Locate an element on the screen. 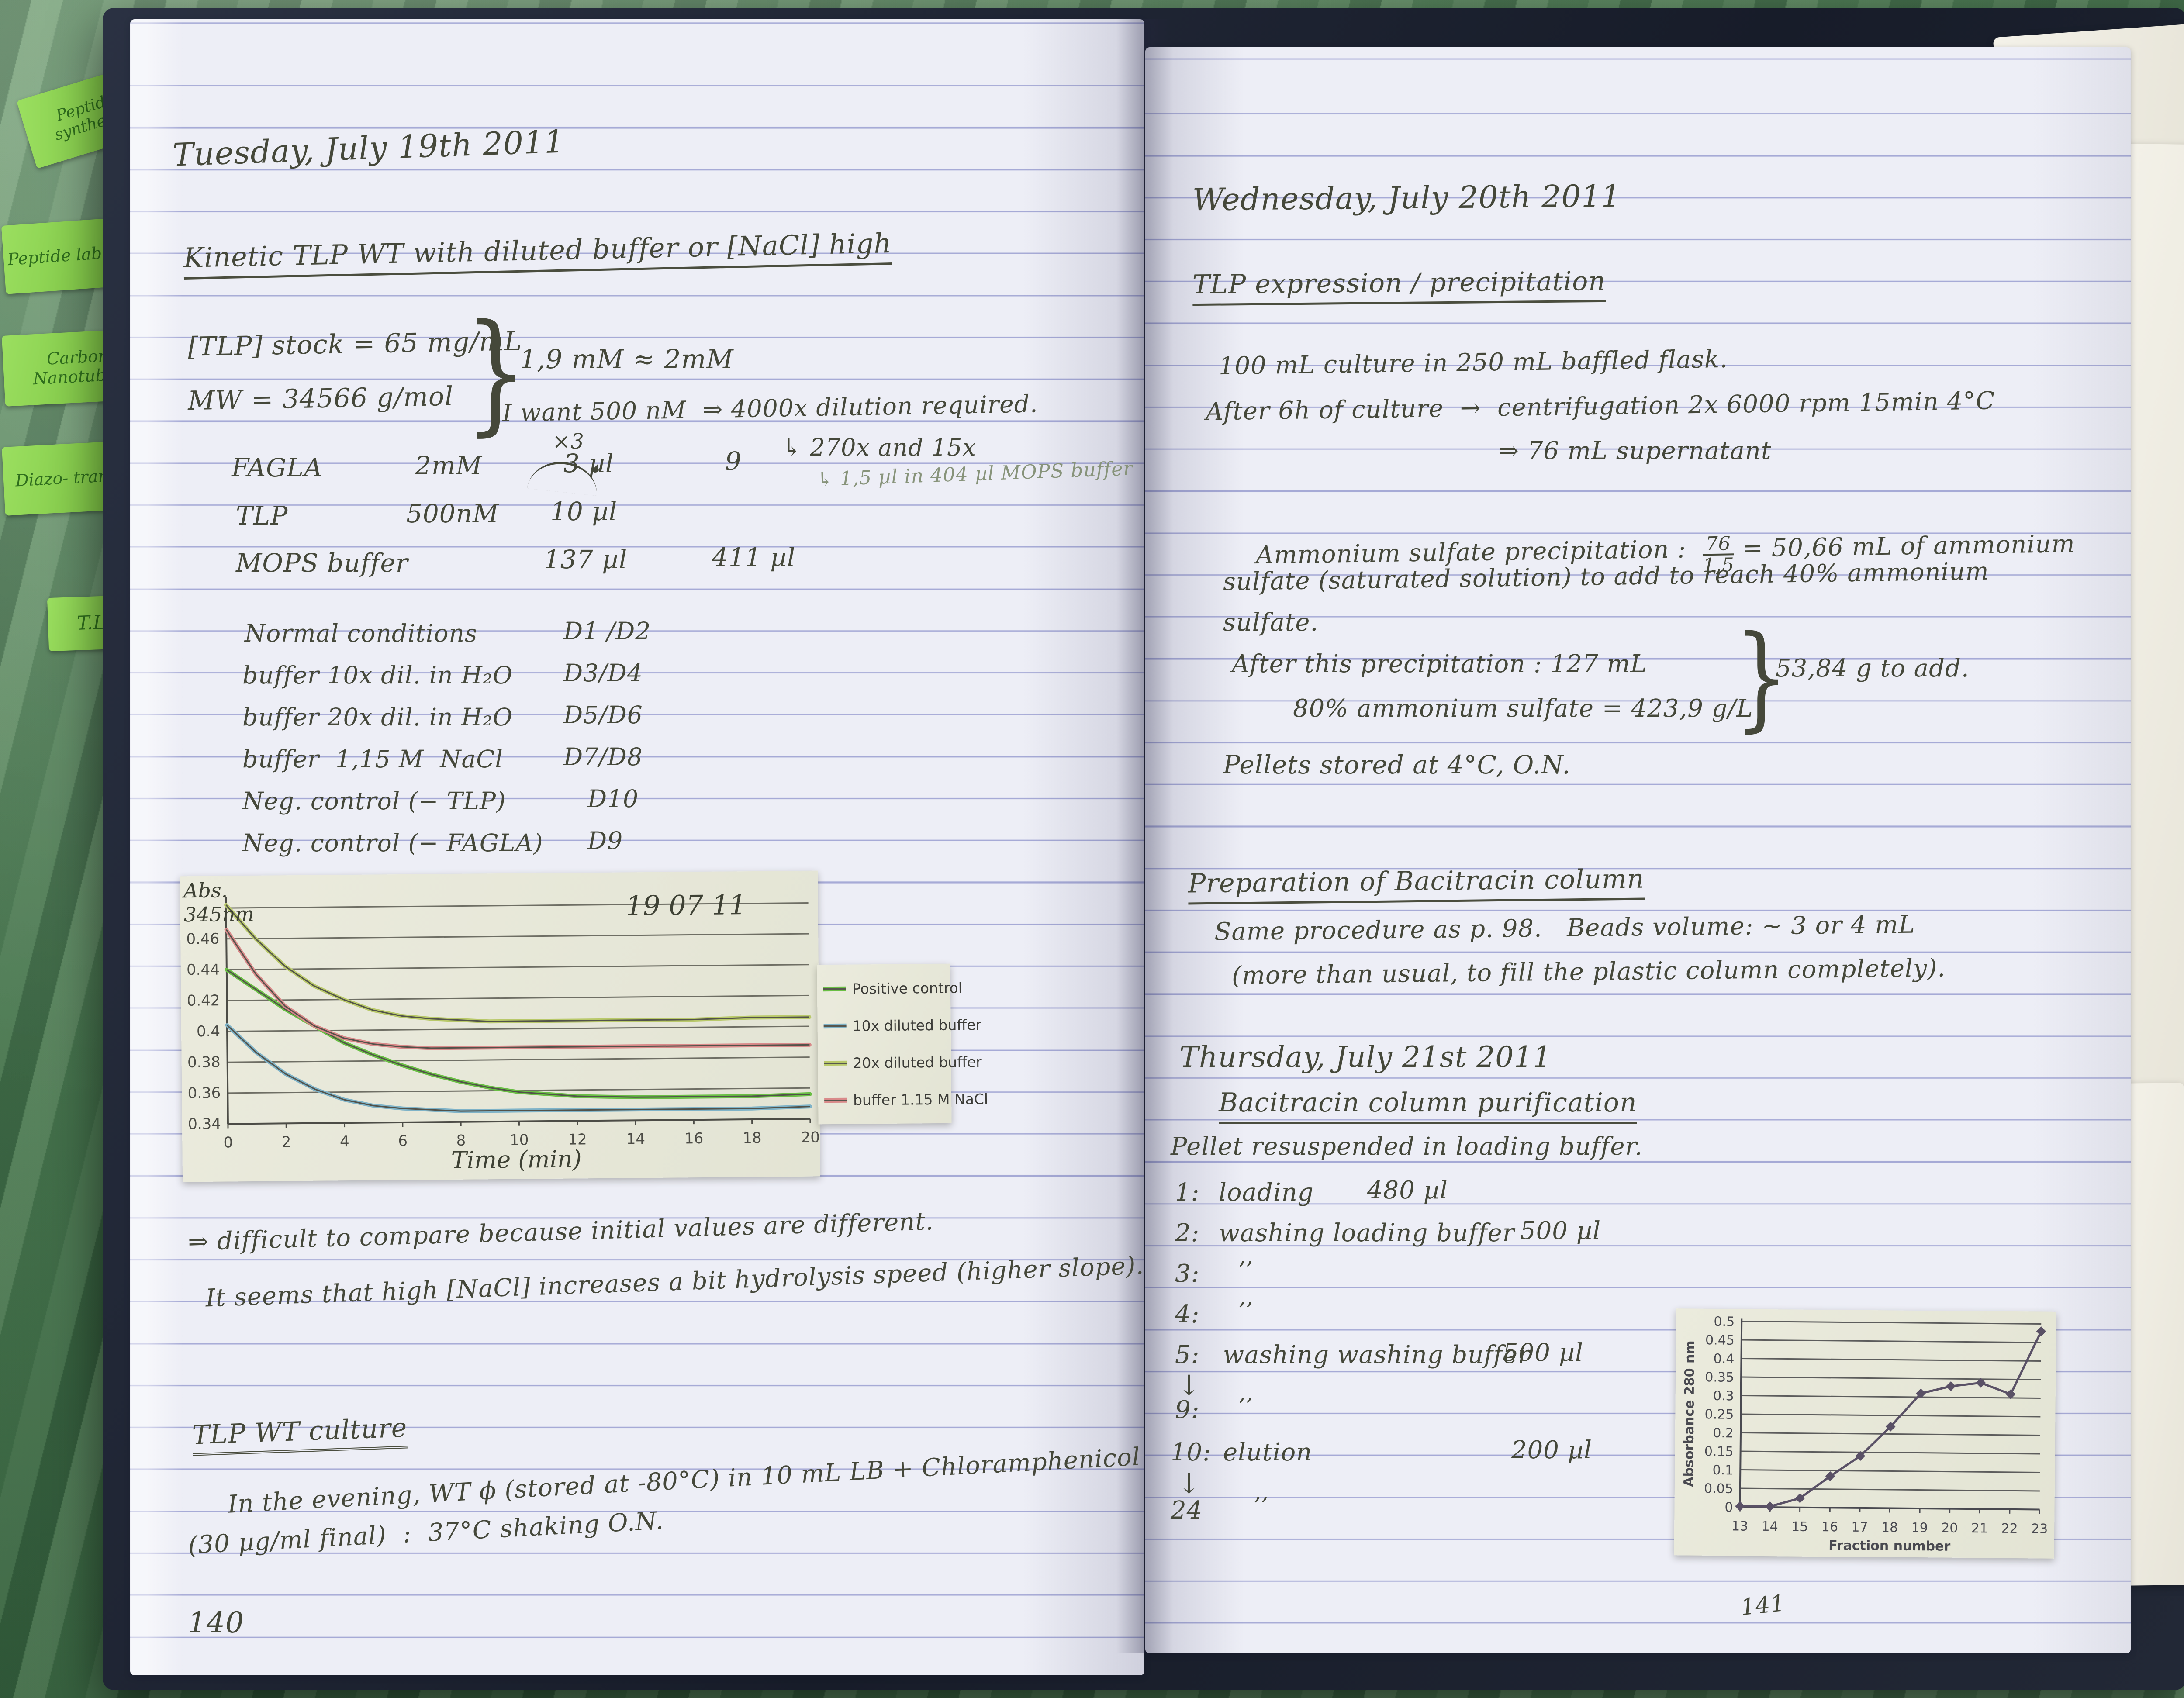 Image resolution: width=2184 pixels, height=1698 pixels. mix-row-conc: 500nM is located at coordinates (452, 513).